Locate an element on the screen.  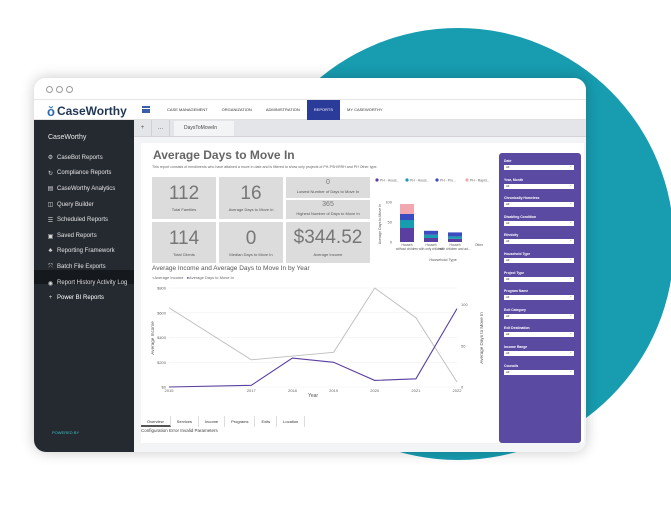
filter-select-exit-destination: All is located at coordinates (539, 334).